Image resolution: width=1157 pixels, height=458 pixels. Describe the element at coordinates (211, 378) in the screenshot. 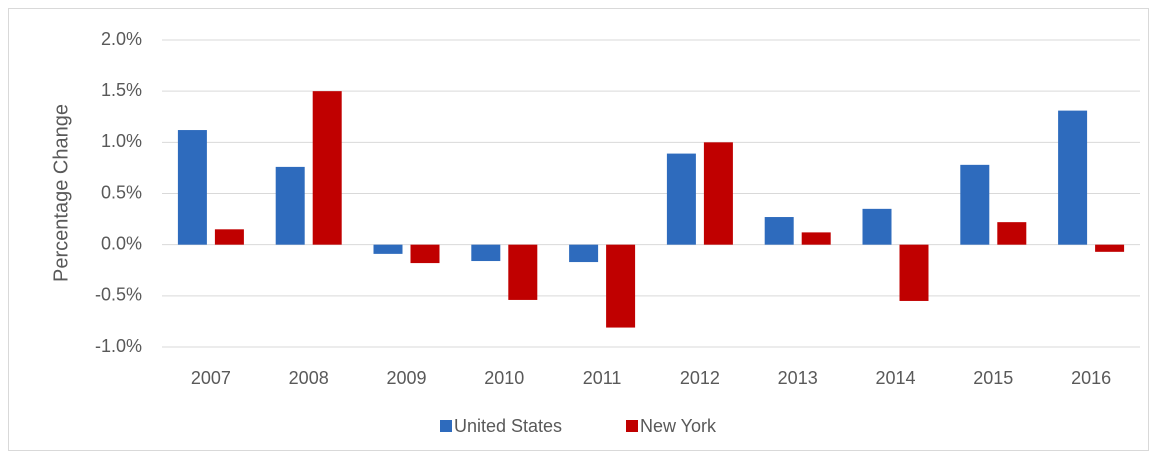

I see `x-tick-label: 2007` at that location.